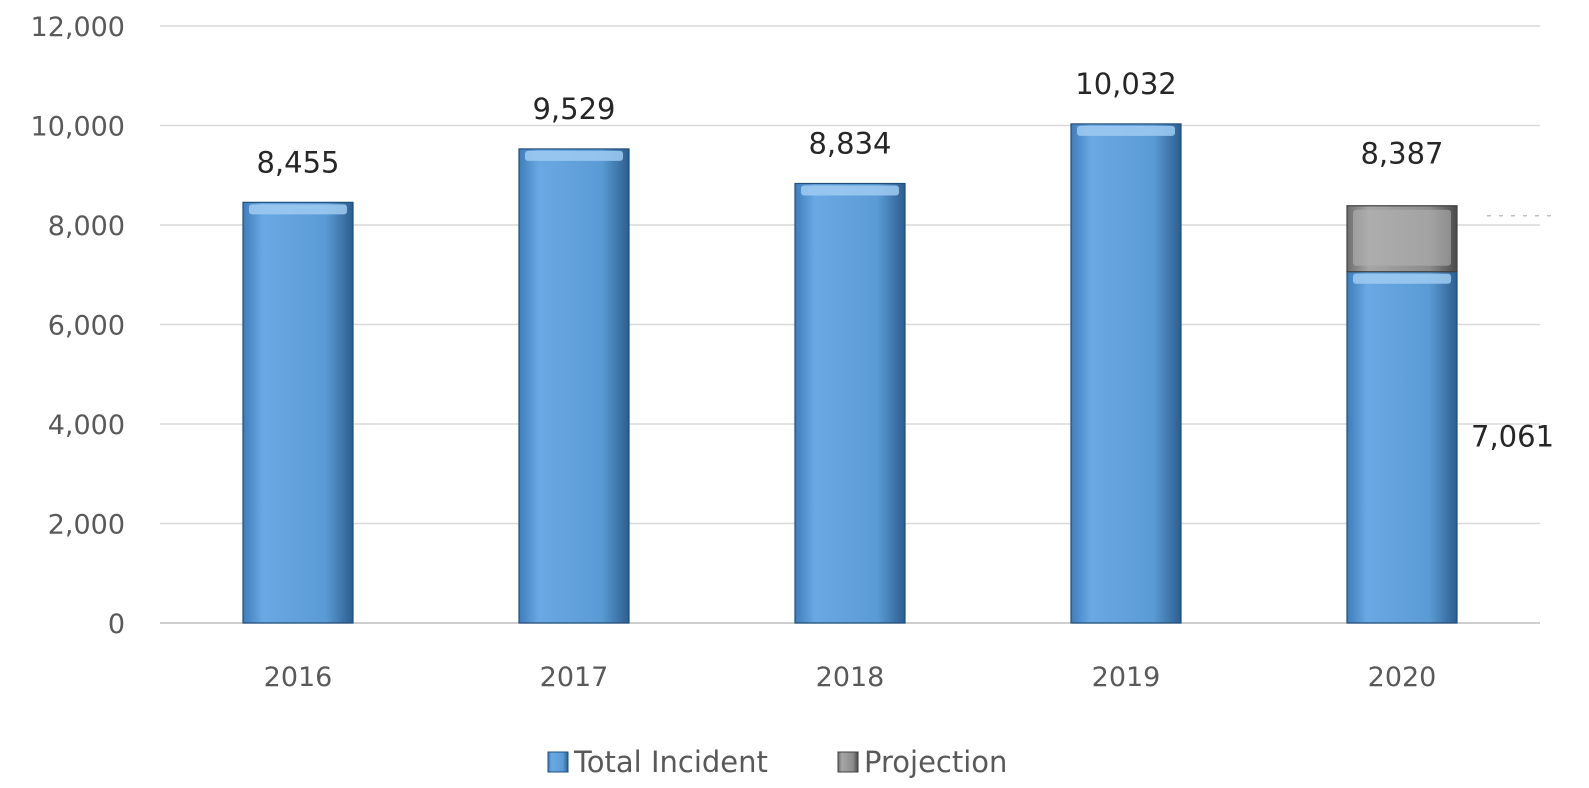 The width and height of the screenshot is (1589, 788). I want to click on data-label: 8,834, so click(849, 144).